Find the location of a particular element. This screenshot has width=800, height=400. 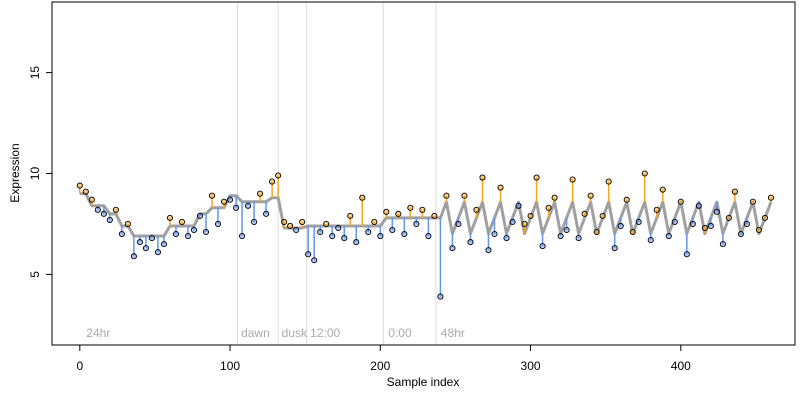

x-axis-label: Sample index is located at coordinates (423, 382).